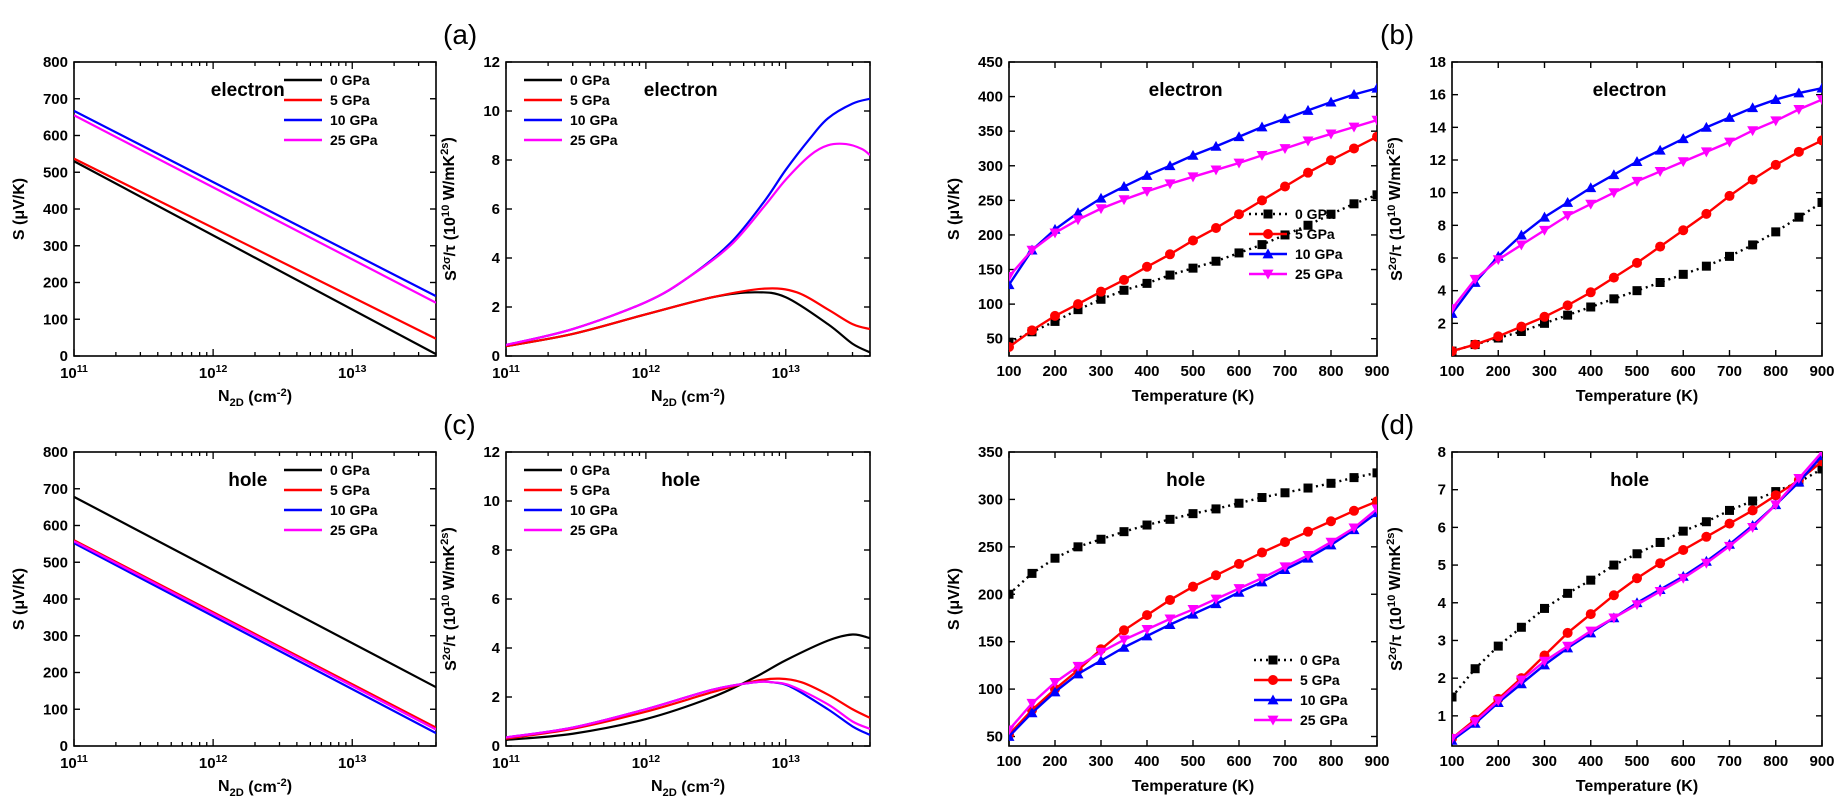 The width and height of the screenshot is (1840, 803). What do you see at coordinates (1729, 761) in the screenshot?
I see `x-tick-label: 700` at bounding box center [1729, 761].